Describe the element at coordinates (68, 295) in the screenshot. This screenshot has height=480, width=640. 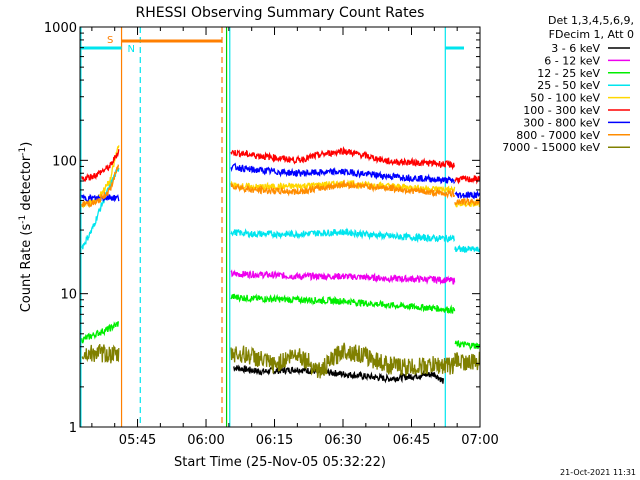
I see `y-tick-label: 10` at that location.